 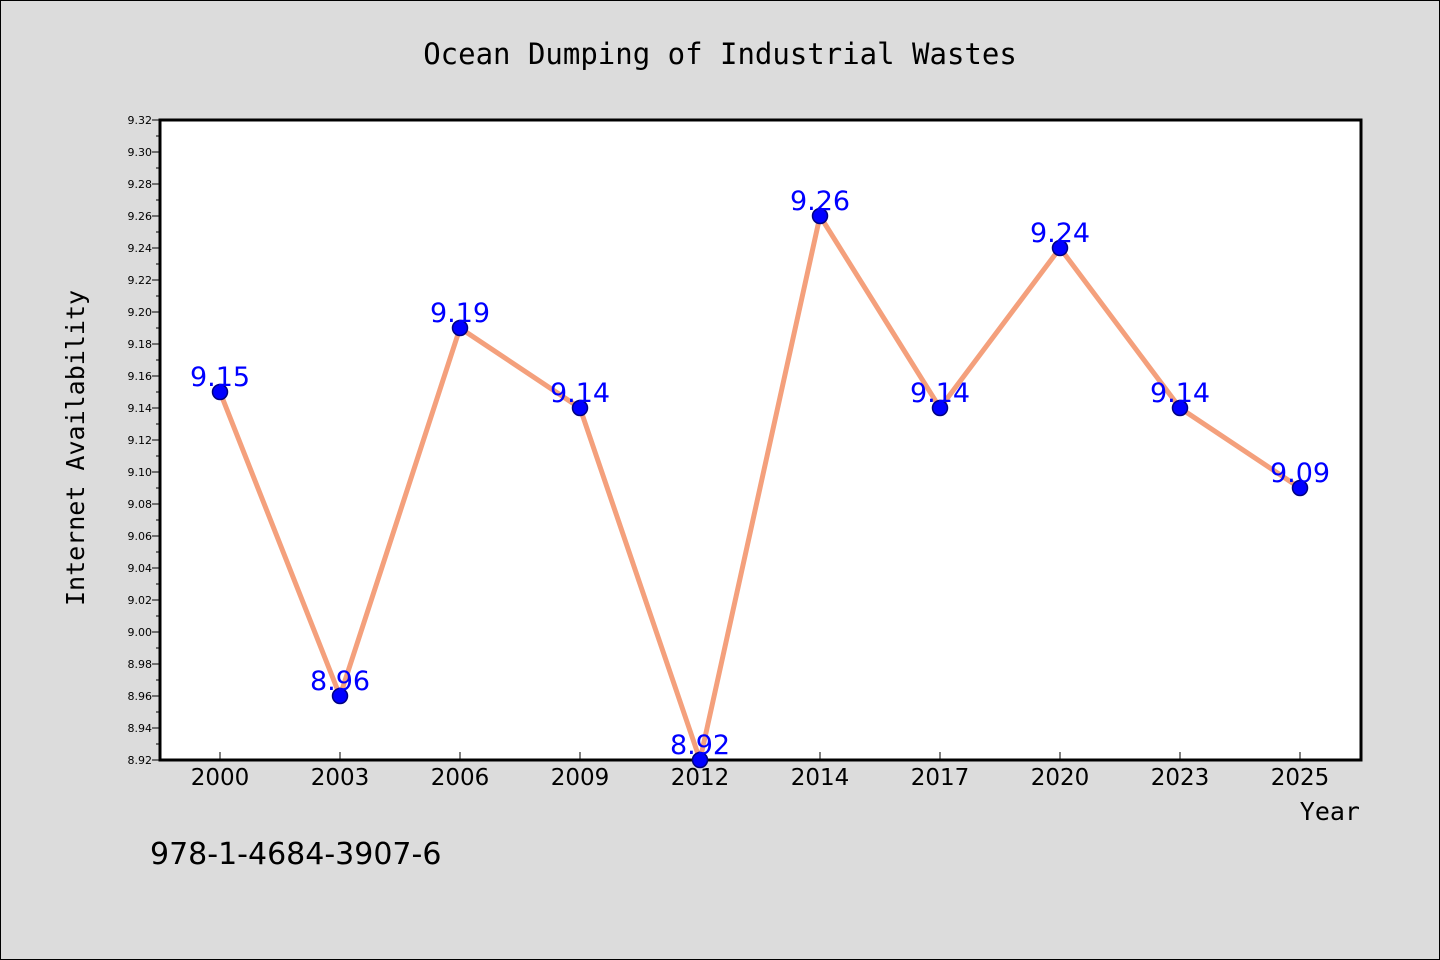 What do you see at coordinates (140, 760) in the screenshot?
I see `y-tick-label: 8.92` at bounding box center [140, 760].